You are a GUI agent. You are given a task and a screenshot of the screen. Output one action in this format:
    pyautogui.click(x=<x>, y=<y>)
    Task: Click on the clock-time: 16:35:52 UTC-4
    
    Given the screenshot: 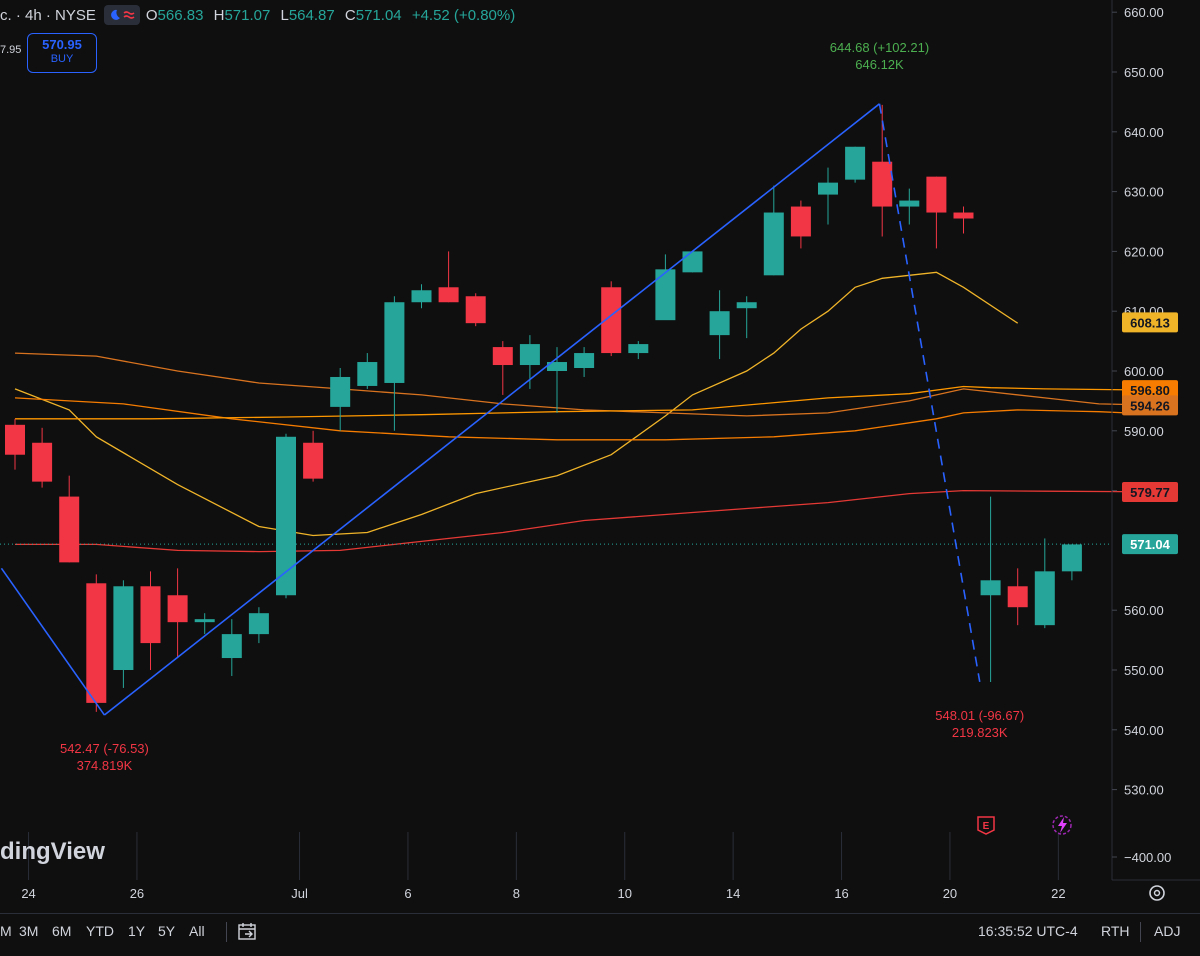 What is the action you would take?
    pyautogui.click(x=1028, y=931)
    